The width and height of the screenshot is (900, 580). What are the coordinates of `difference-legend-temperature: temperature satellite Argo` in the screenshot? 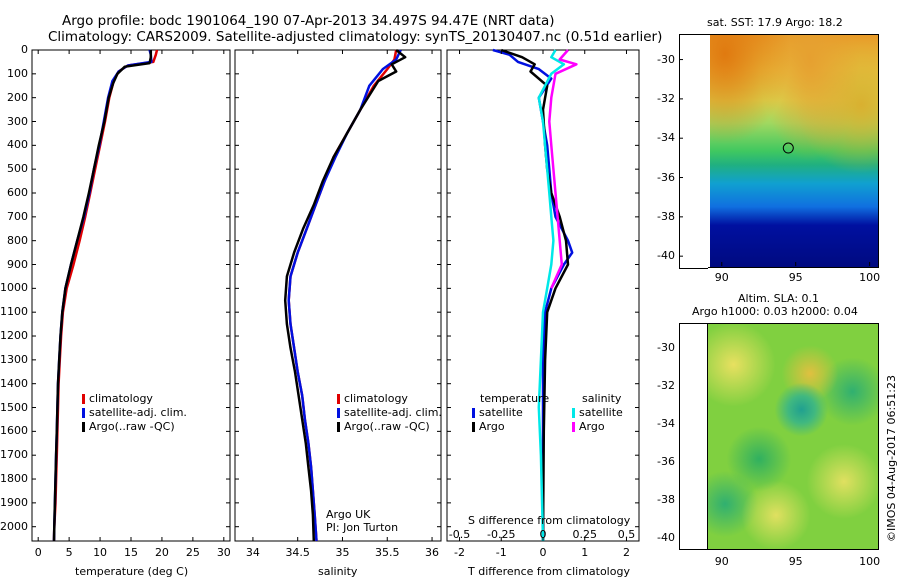 It's located at (510, 413).